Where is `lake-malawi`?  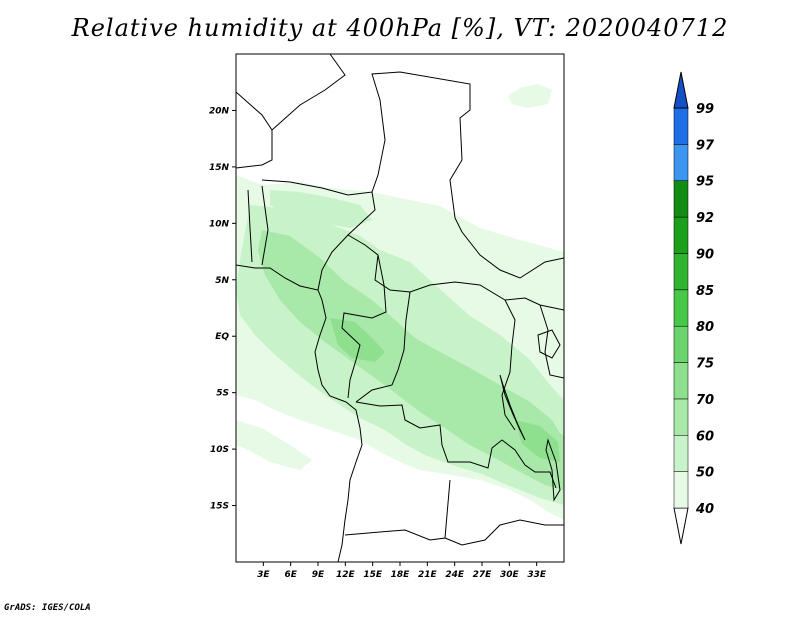
lake-malawi is located at coordinates (553, 470).